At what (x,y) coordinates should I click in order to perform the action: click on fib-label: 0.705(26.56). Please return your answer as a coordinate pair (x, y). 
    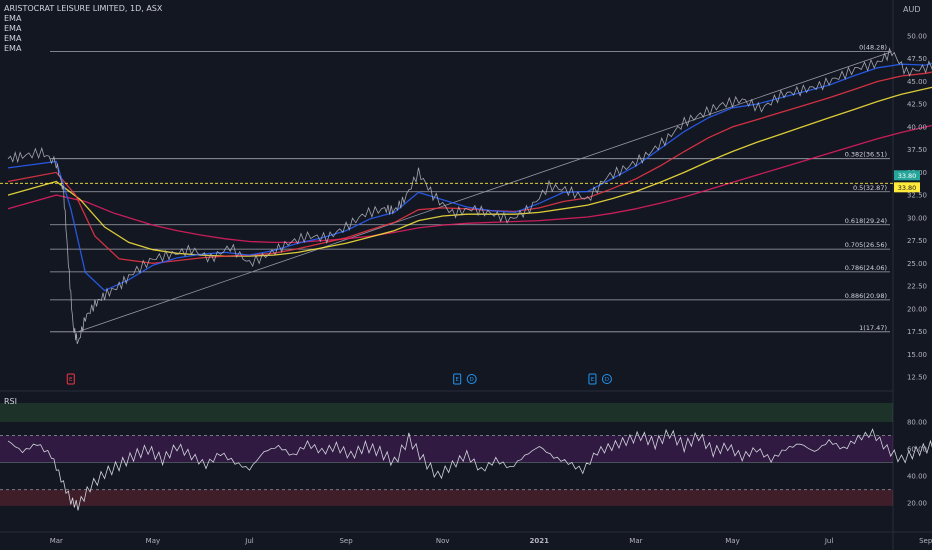
    Looking at the image, I should click on (866, 245).